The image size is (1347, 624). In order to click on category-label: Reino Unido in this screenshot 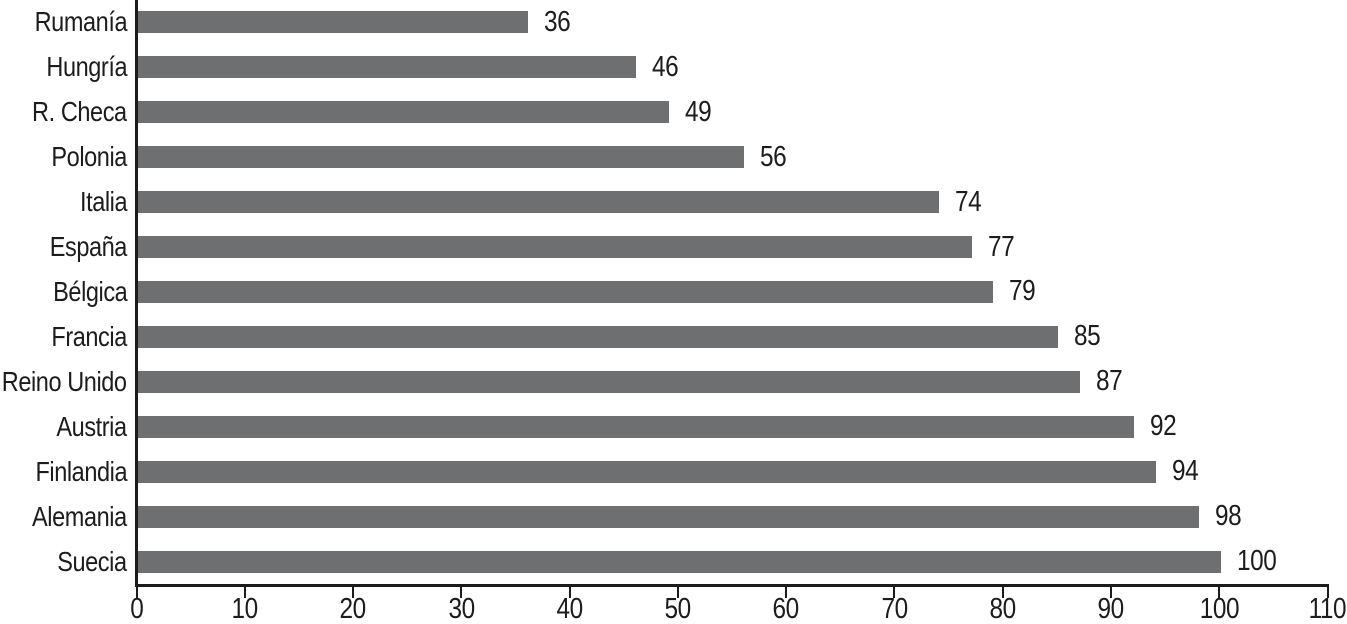, I will do `click(64, 381)`.